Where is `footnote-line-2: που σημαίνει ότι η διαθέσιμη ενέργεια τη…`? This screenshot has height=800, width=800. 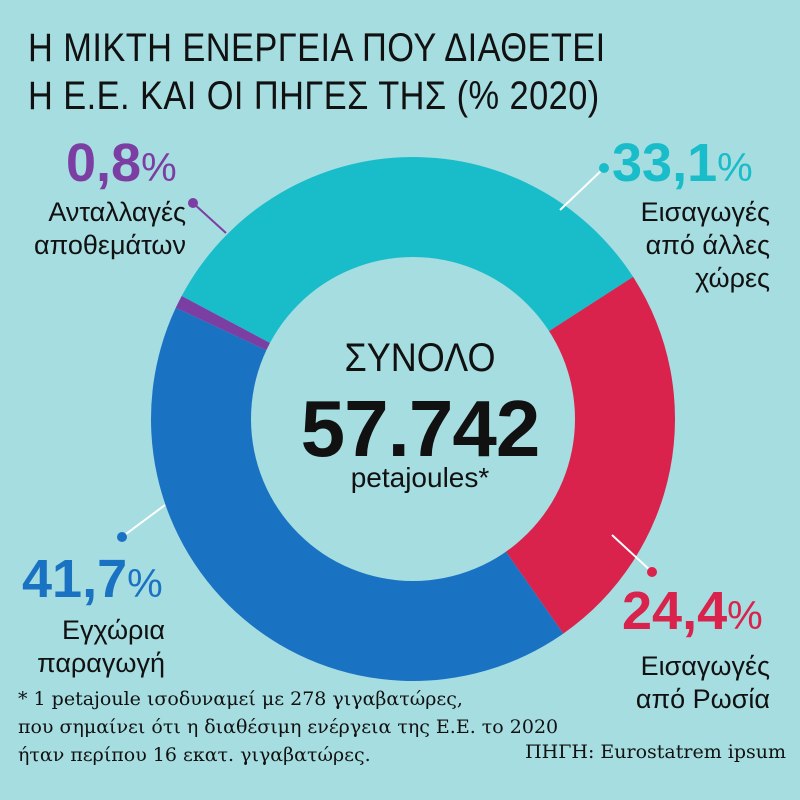 footnote-line-2: που σημαίνει ότι η διαθέσιμη ενέργεια τη… is located at coordinates (288, 727).